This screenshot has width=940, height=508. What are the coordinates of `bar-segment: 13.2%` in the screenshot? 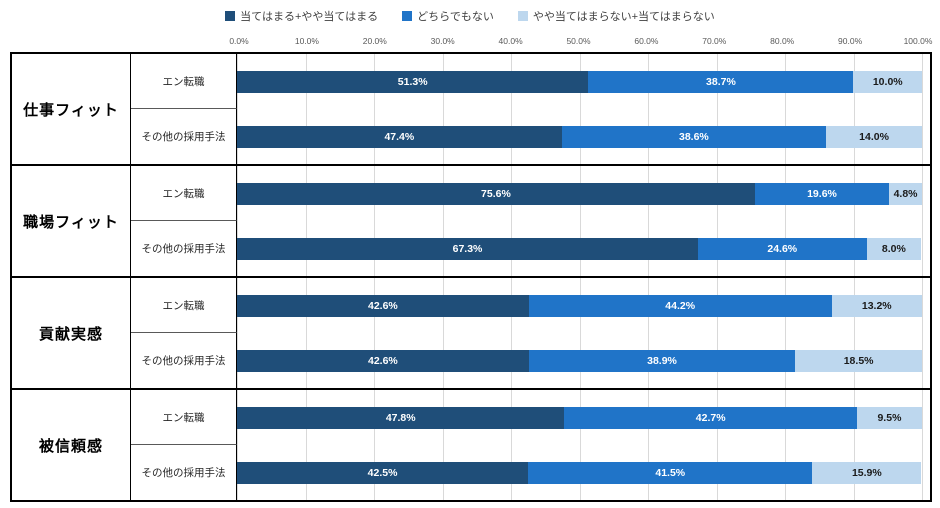 It's located at (876, 305).